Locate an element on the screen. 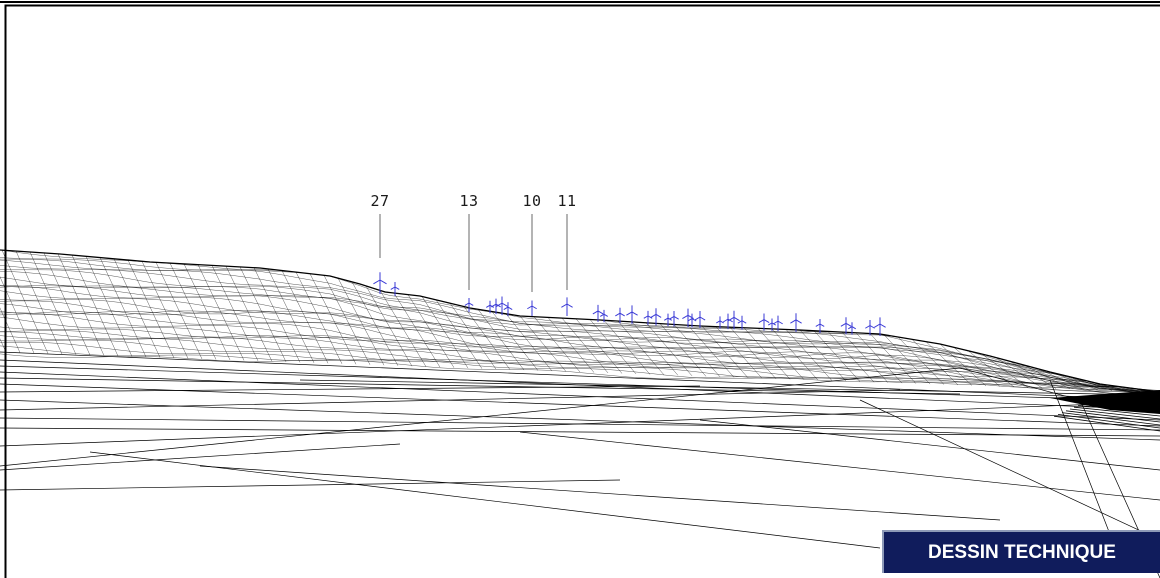  callout-10: 10 is located at coordinates (531, 242).